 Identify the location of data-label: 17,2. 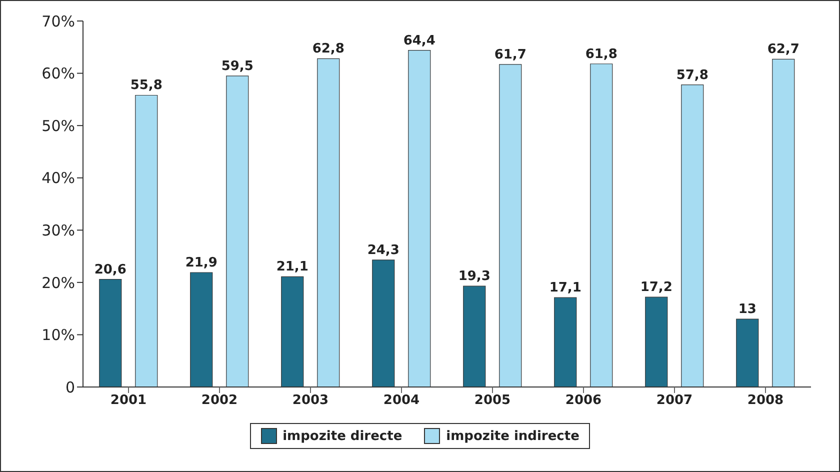
(656, 288).